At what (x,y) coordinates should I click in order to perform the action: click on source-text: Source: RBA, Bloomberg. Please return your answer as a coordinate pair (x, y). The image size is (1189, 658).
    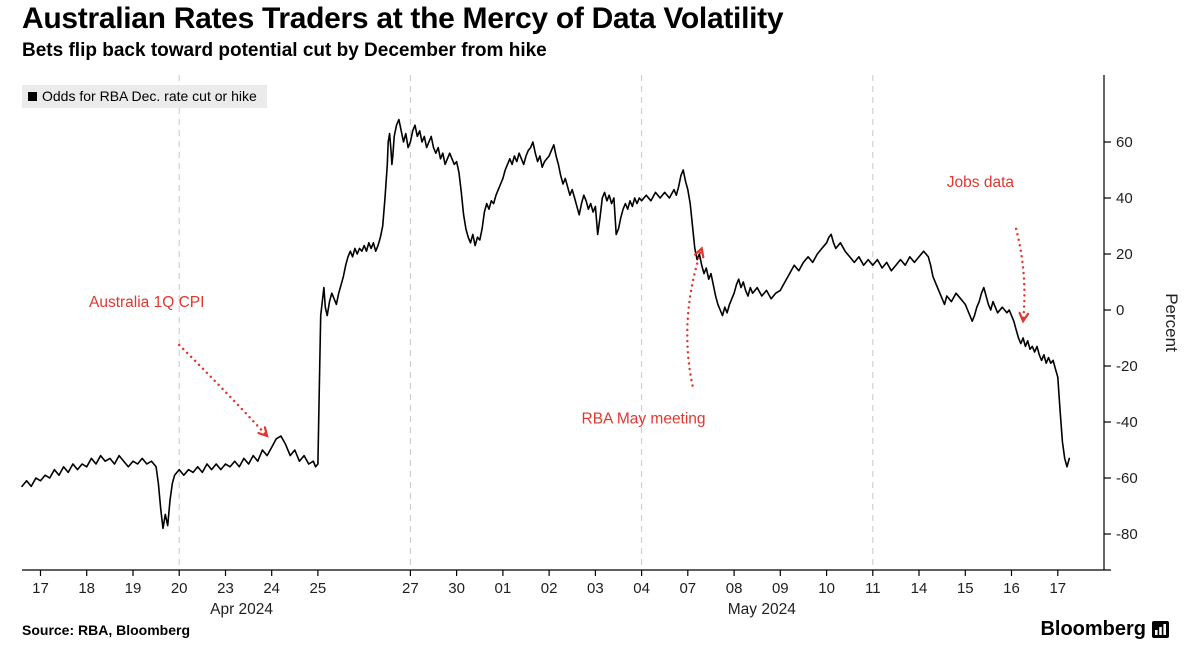
    Looking at the image, I should click on (106, 630).